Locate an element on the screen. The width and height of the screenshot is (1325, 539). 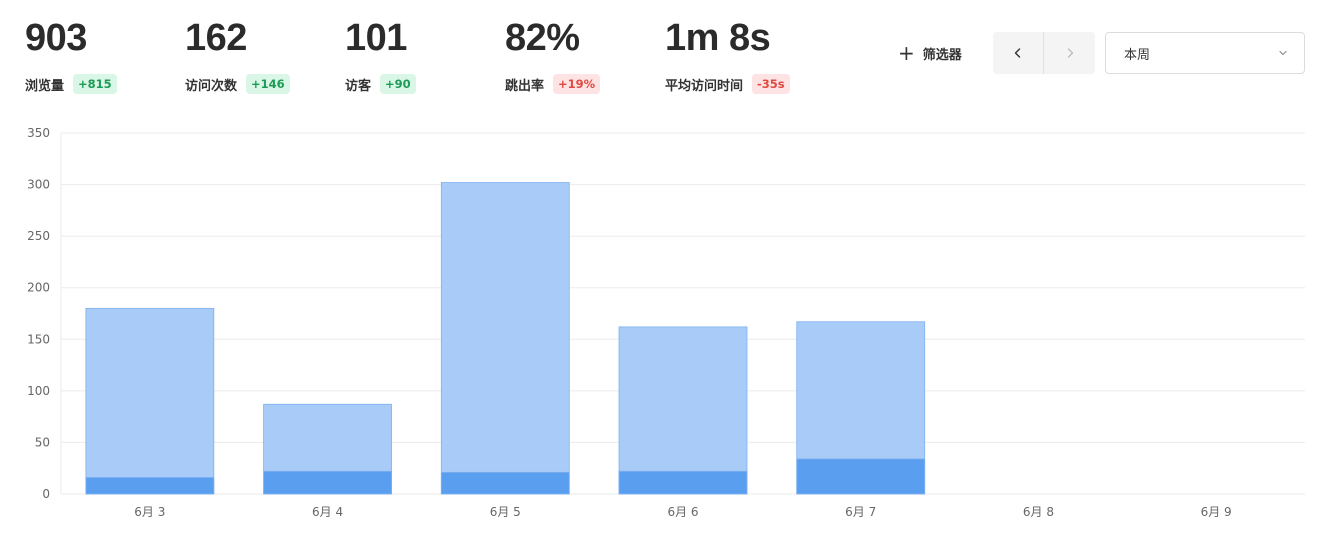
metric-label: 浏览量 is located at coordinates (45, 86).